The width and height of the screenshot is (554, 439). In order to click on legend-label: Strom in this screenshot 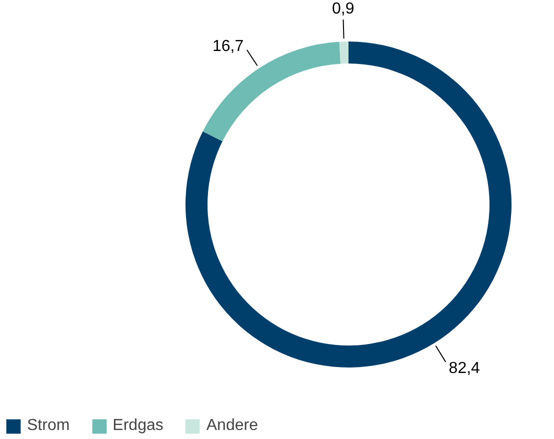, I will do `click(48, 426)`.